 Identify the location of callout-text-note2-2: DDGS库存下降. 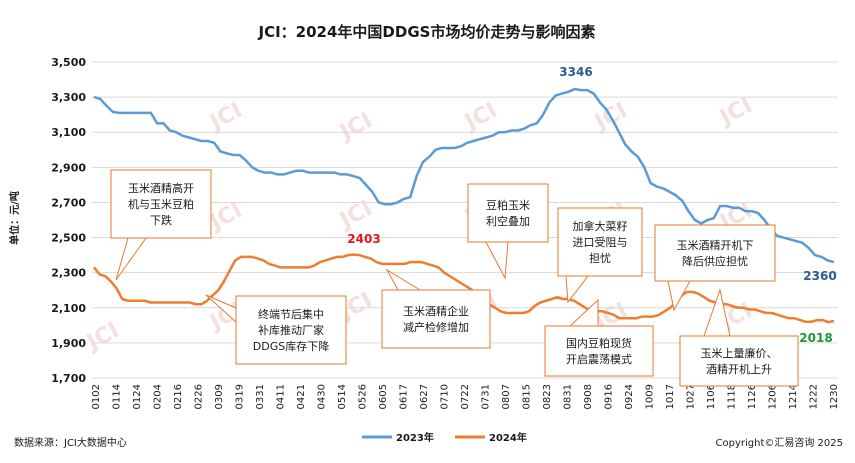
(291, 346).